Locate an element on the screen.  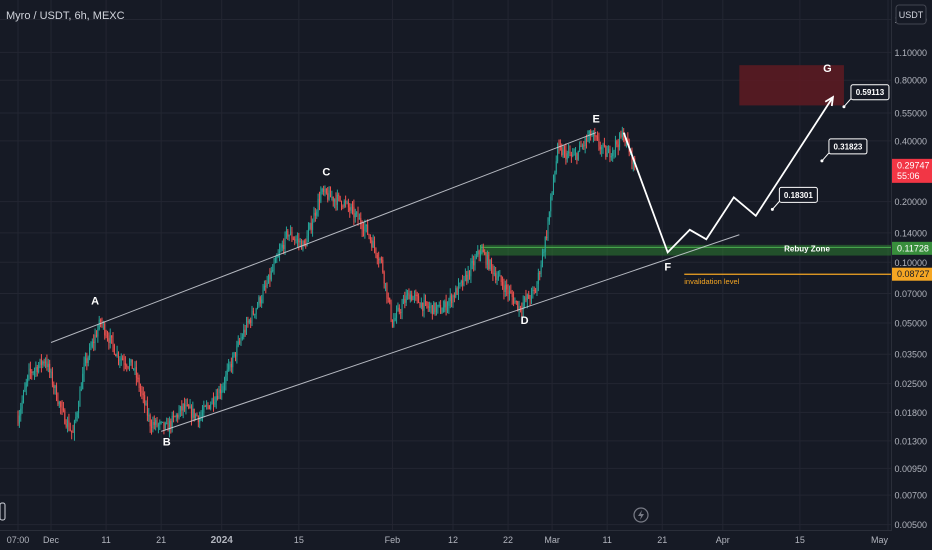
replay-icon is located at coordinates (641, 515).